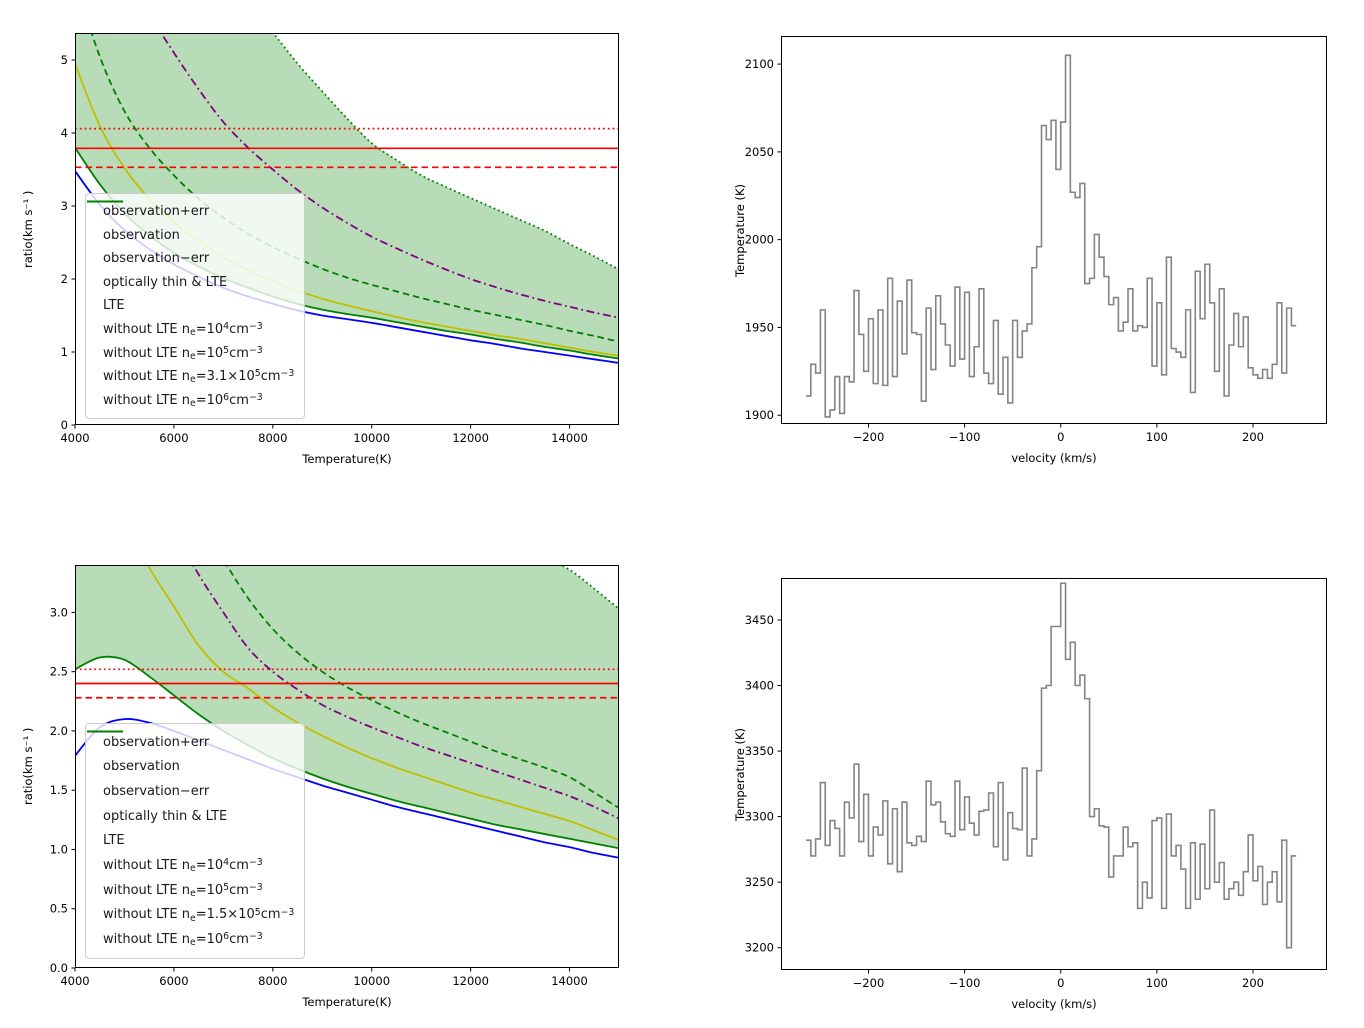 Image resolution: width=1364 pixels, height=1028 pixels. I want to click on y-tick-label: 2.5, so click(59, 672).